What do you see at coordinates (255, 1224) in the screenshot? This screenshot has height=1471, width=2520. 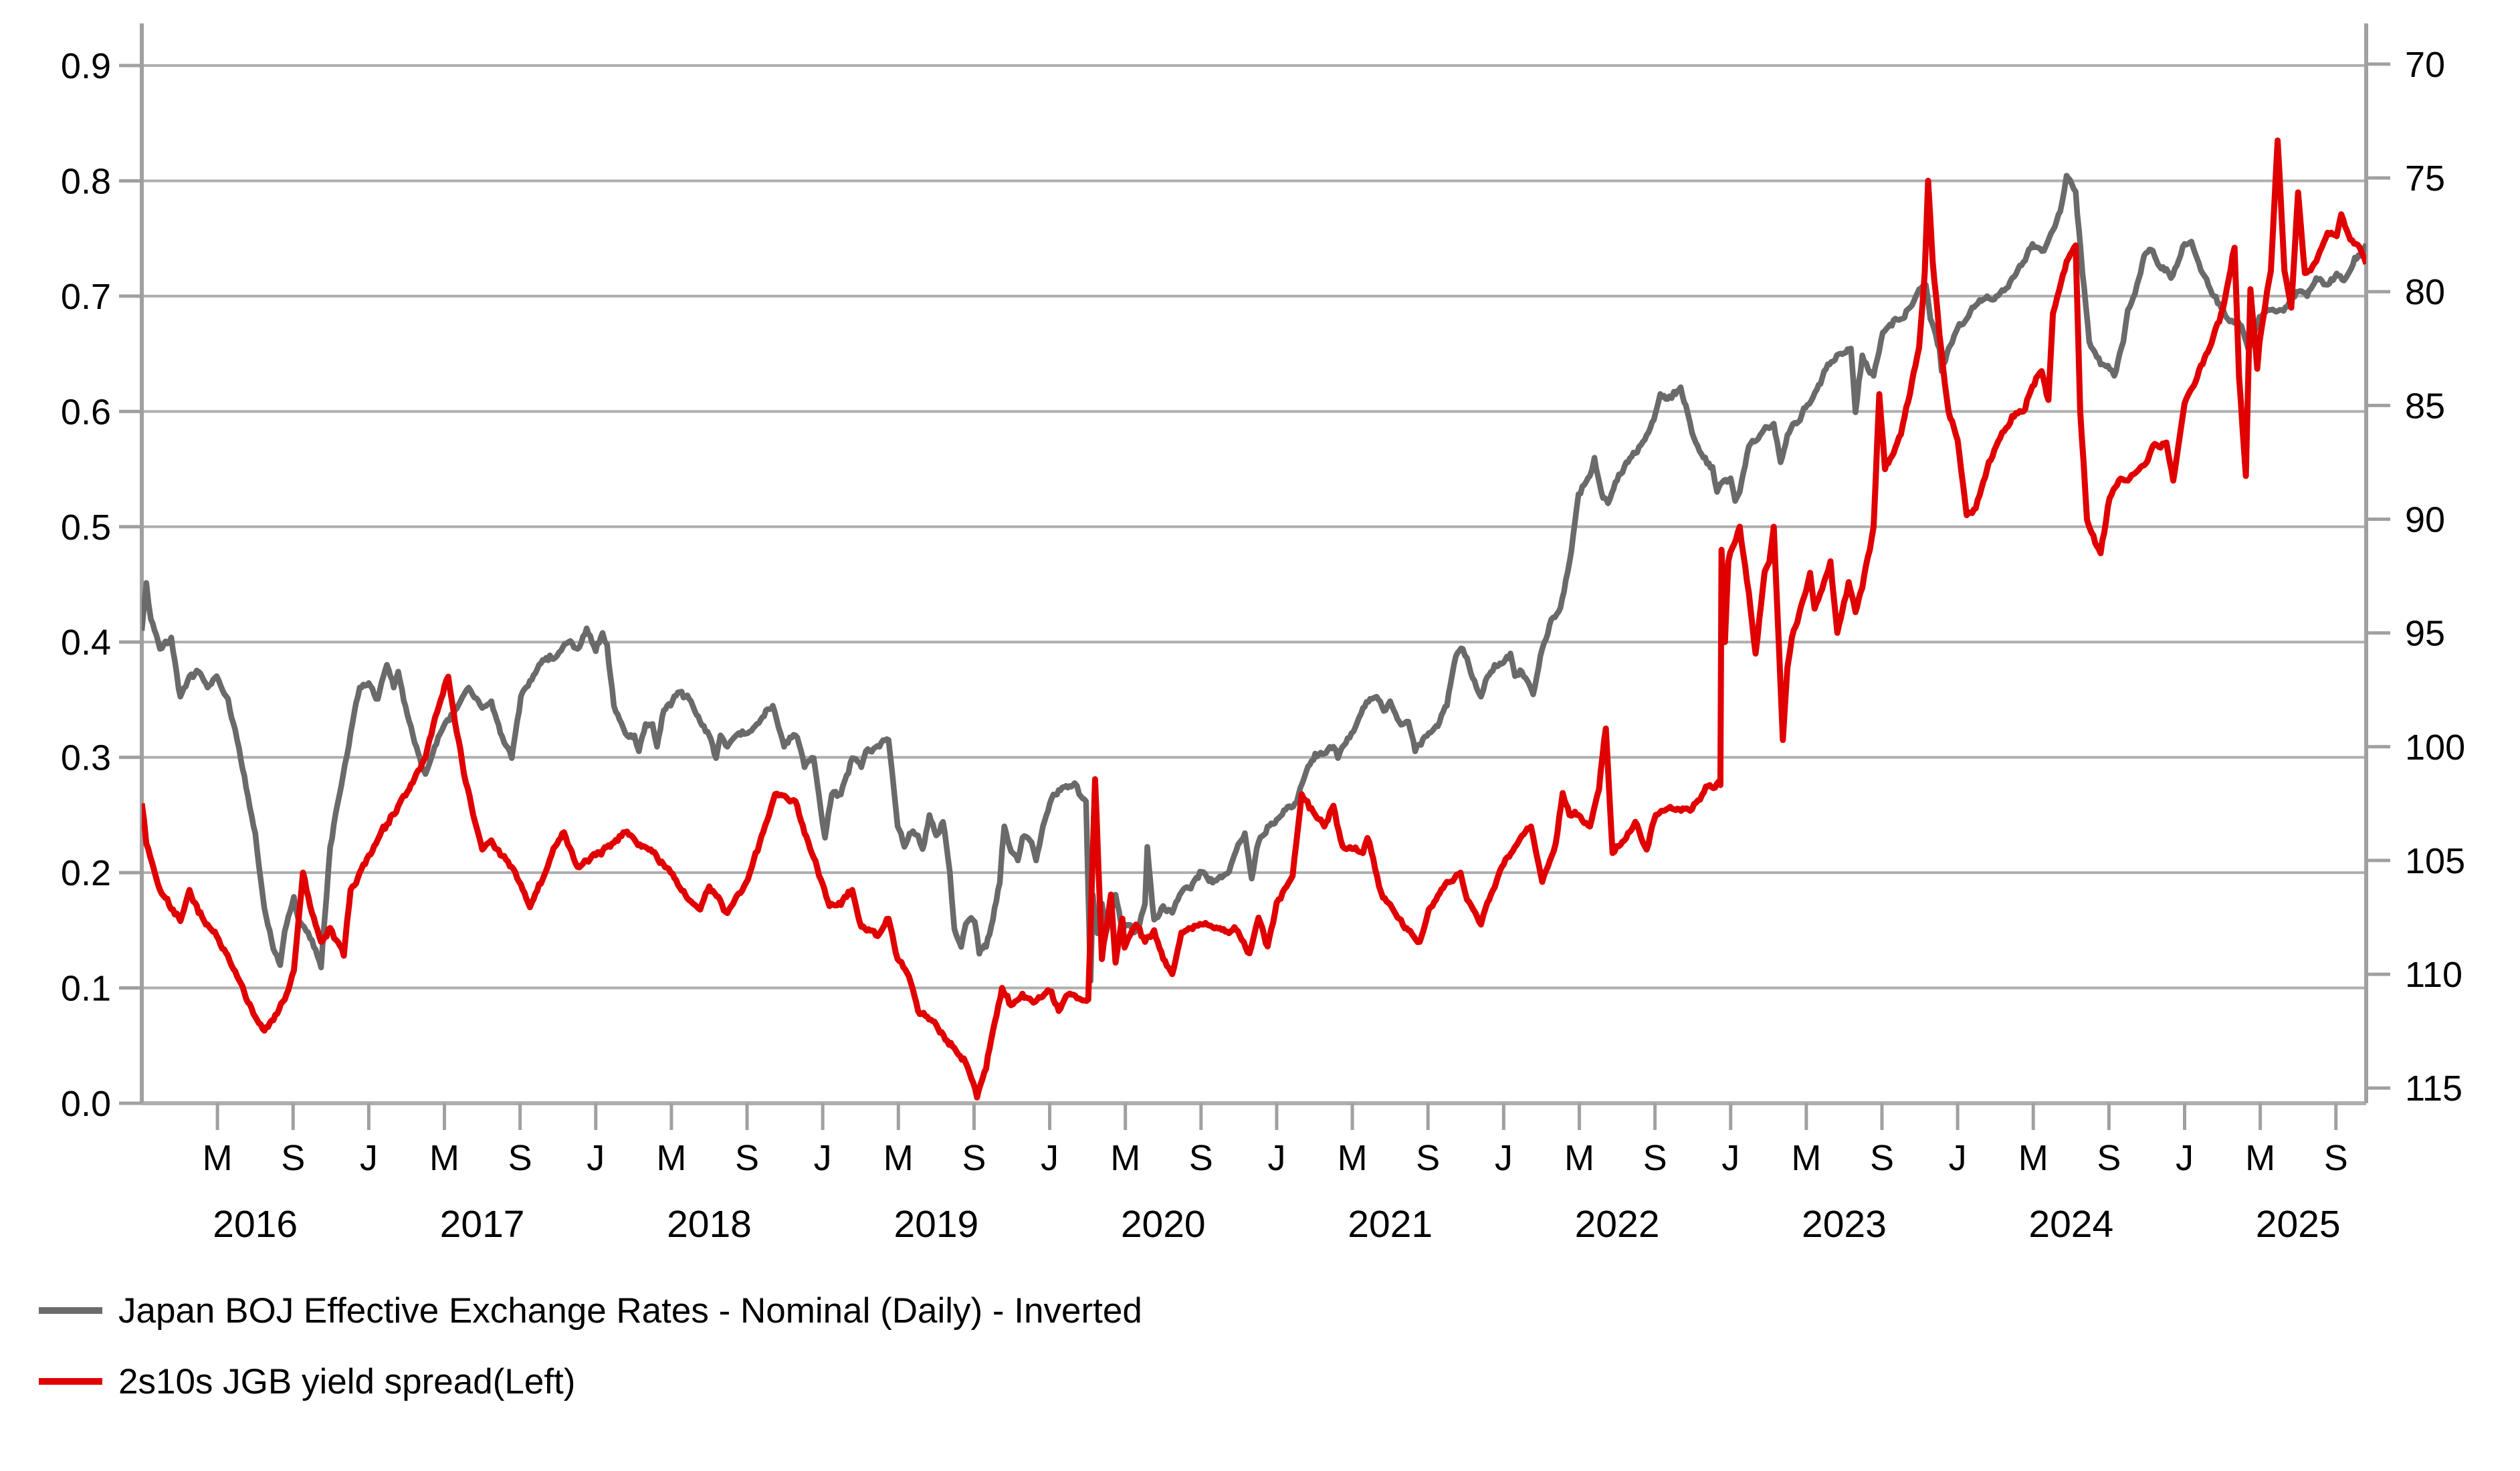 I see `x-axis-year-label: 2016` at bounding box center [255, 1224].